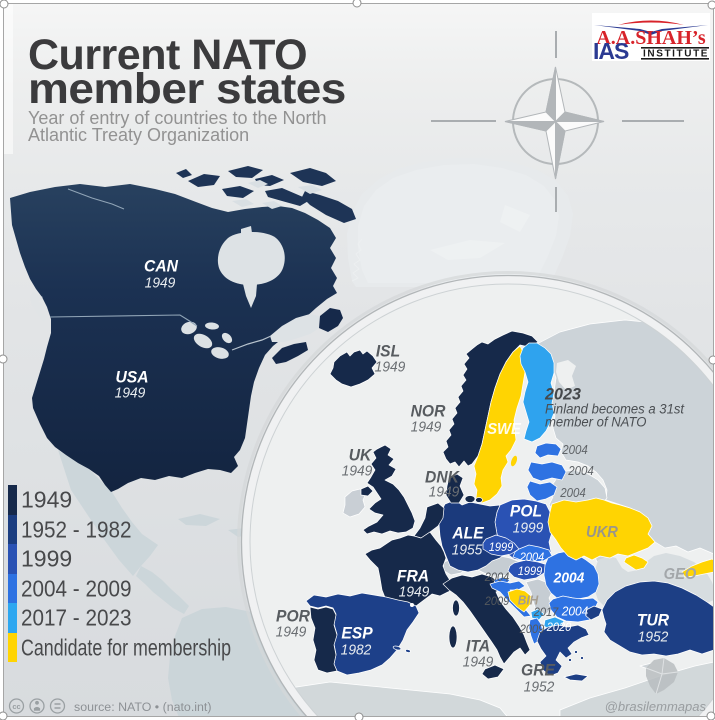 The image size is (715, 720). I want to click on svg-text: A.A.SHAH’s, so click(650, 38).